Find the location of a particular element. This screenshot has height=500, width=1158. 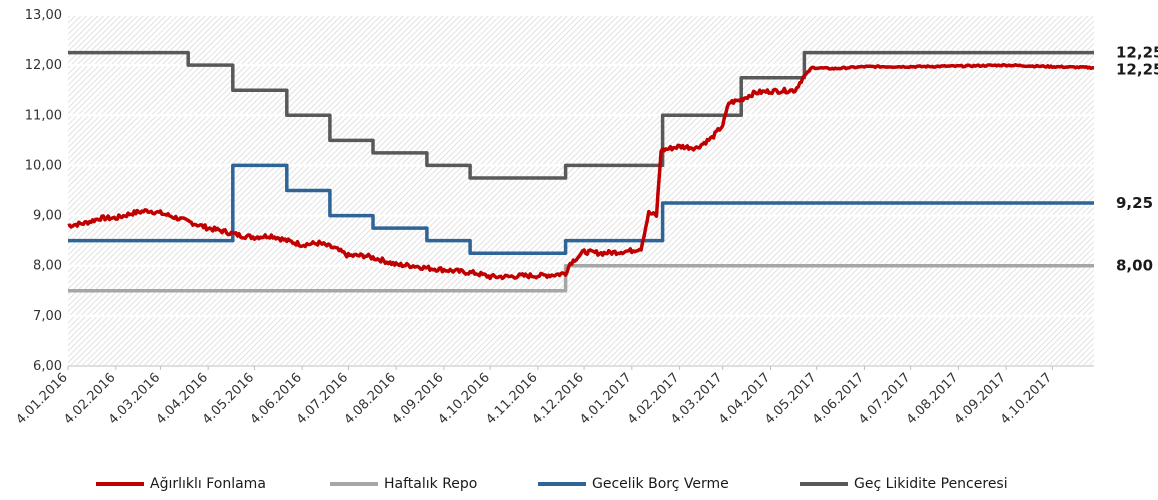

y-tick-label: 11,00 is located at coordinates (43, 115).